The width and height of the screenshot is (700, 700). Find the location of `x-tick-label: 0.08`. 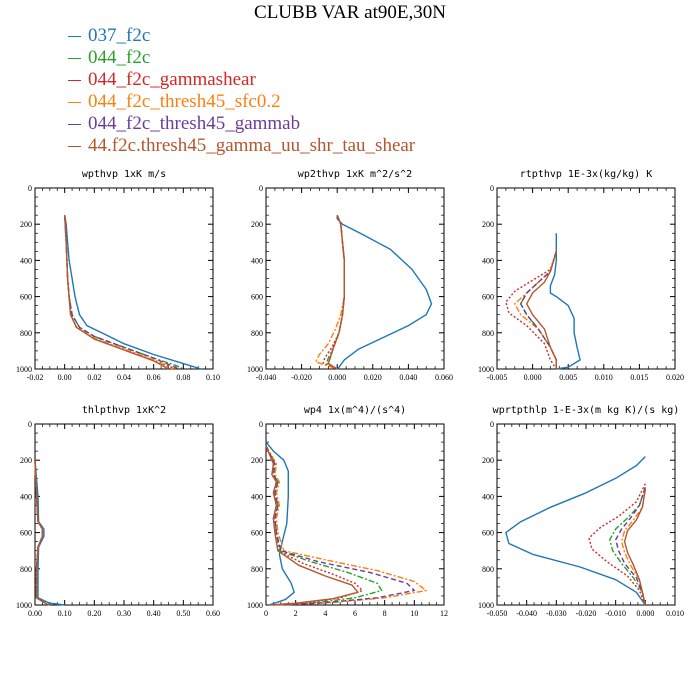

x-tick-label: 0.08 is located at coordinates (183, 377).